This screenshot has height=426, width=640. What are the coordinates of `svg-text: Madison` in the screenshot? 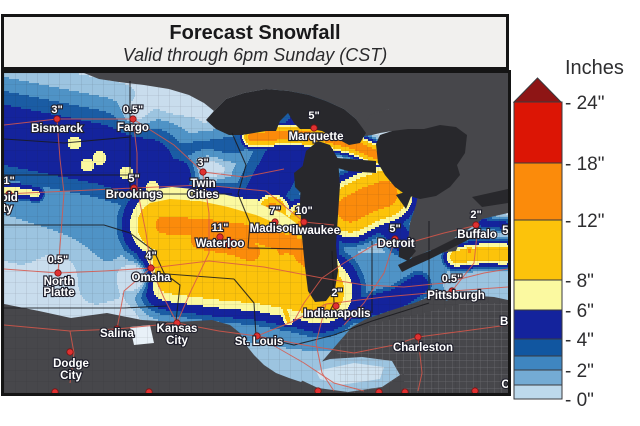 It's located at (273, 229).